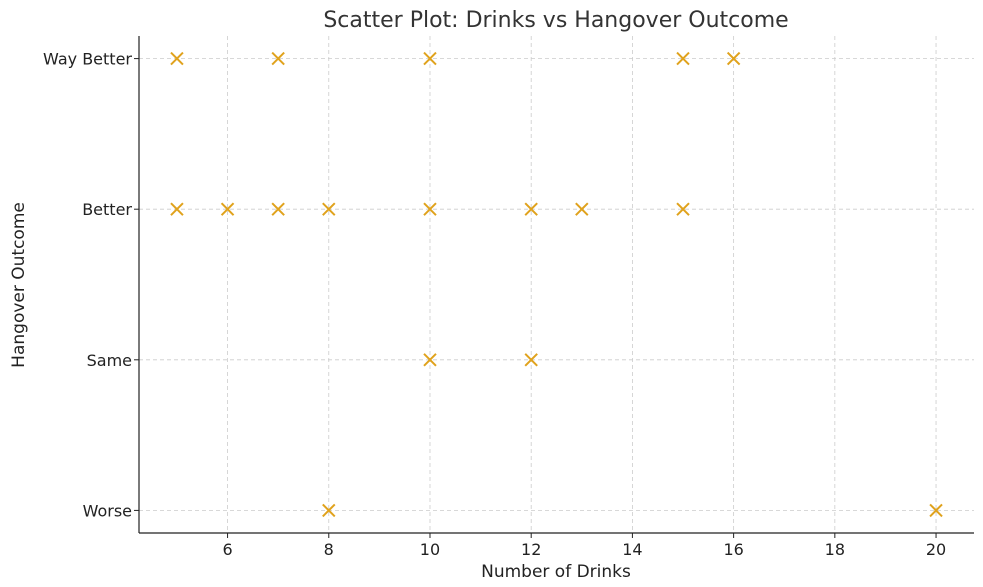 This screenshot has width=983, height=587. What do you see at coordinates (329, 549) in the screenshot?
I see `x-tick-label: 8` at bounding box center [329, 549].